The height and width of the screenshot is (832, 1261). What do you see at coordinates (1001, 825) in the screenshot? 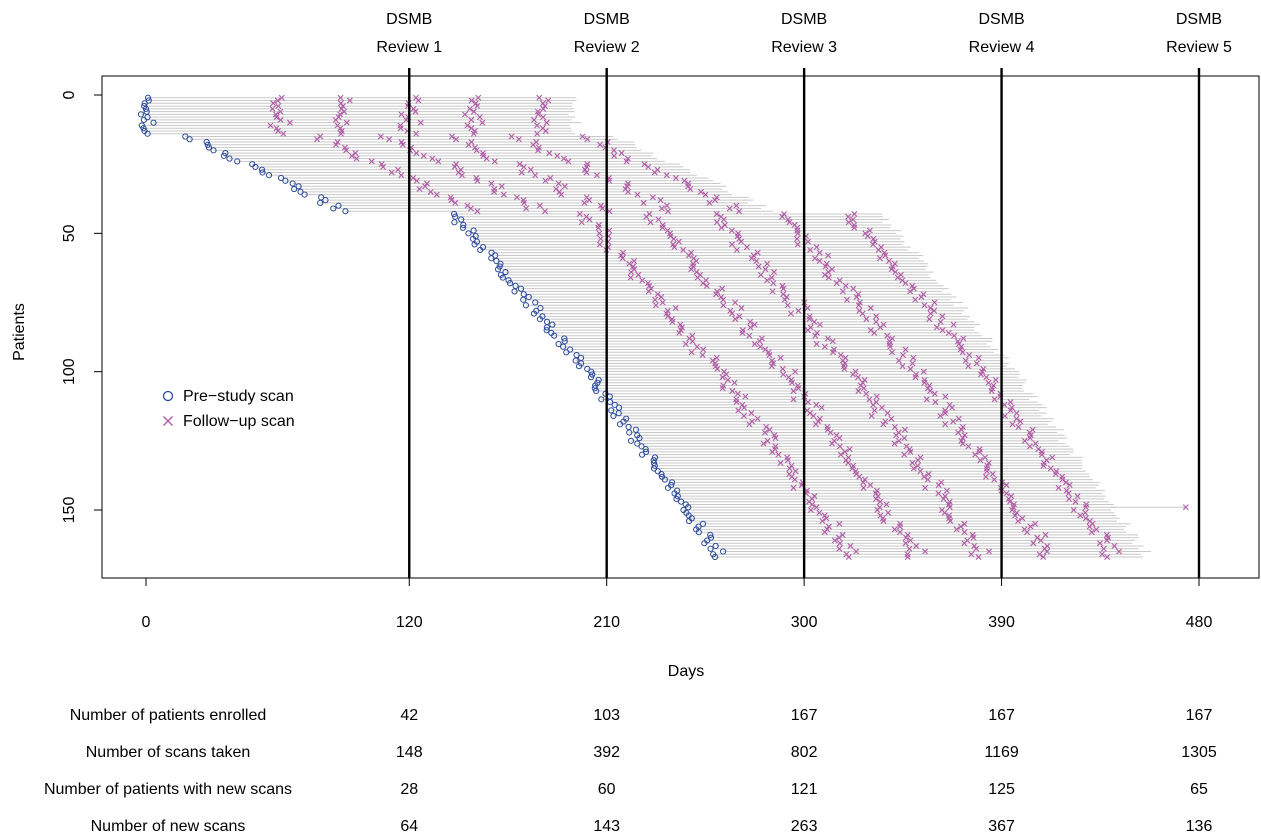
I see `table-cell: 367` at bounding box center [1001, 825].